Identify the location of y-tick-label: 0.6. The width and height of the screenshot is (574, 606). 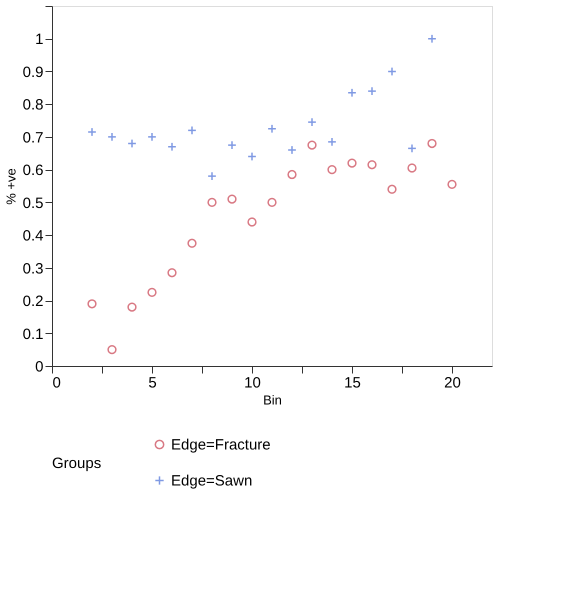
(33, 171).